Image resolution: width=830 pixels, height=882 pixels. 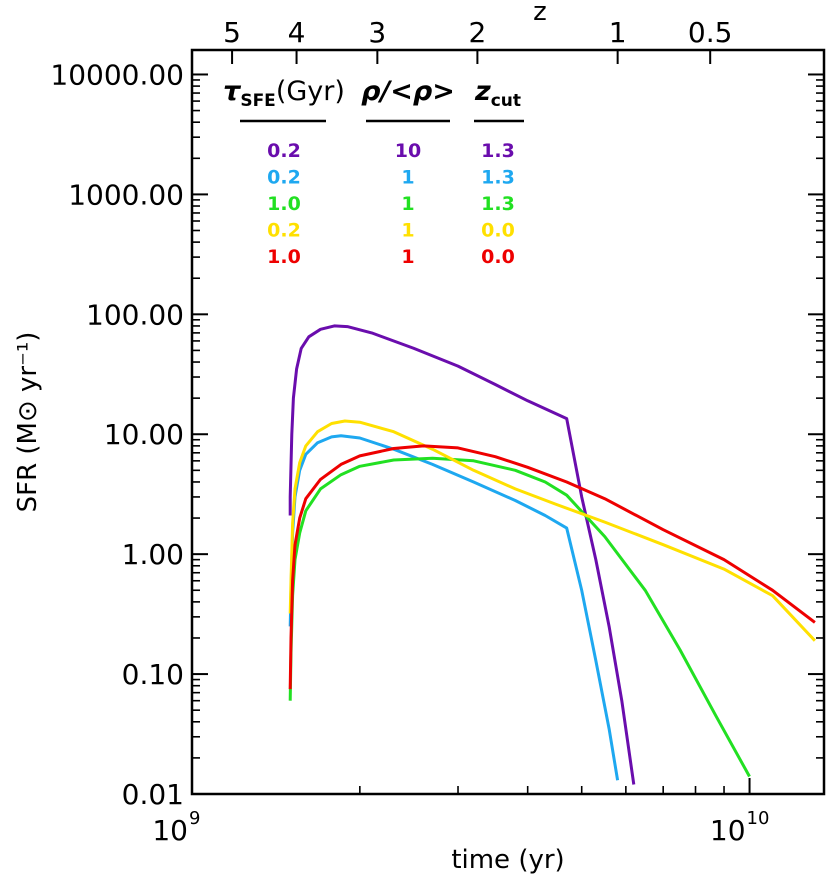 What do you see at coordinates (507, 860) in the screenshot?
I see `x-axis-label: time (yr)` at bounding box center [507, 860].